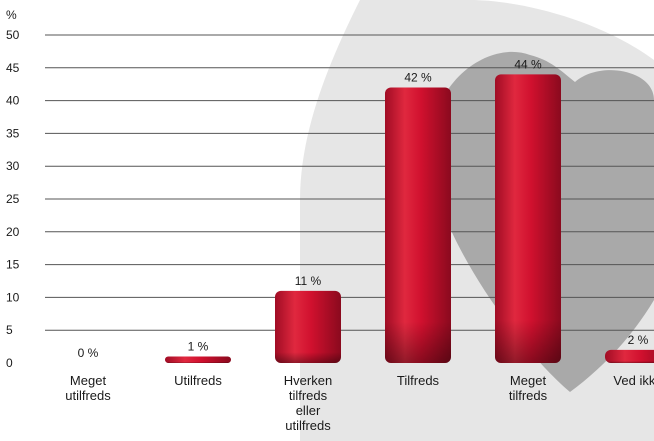 This screenshot has height=441, width=654. Describe the element at coordinates (13, 265) in the screenshot. I see `y-tick-label: 15` at that location.